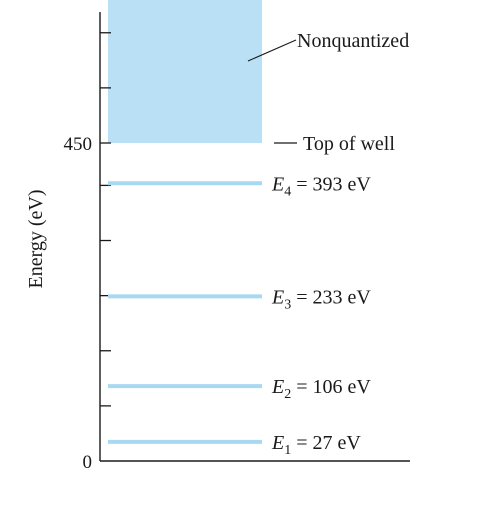  What do you see at coordinates (185, 72) in the screenshot?
I see `nonquantized-region` at bounding box center [185, 72].